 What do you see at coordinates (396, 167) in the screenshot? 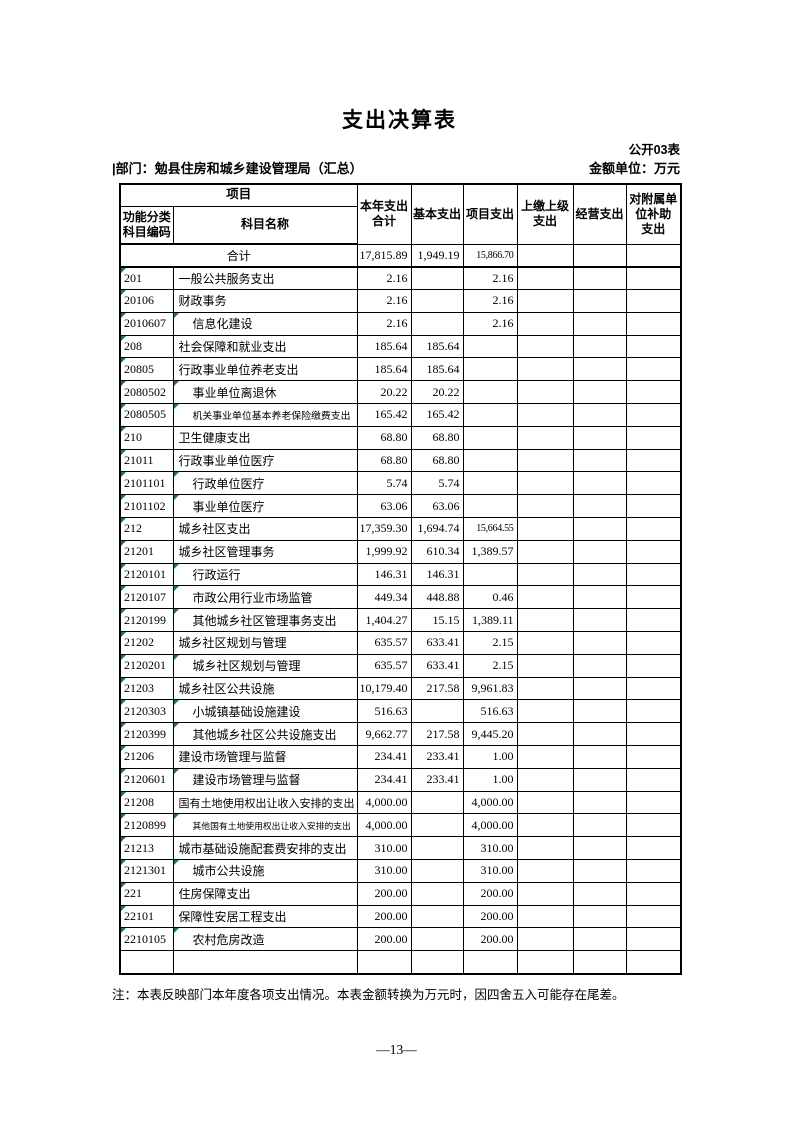
I see `meta-row: |部门：勉县住房和城乡建设管理局（汇总） 金额单位：万元` at bounding box center [396, 167].